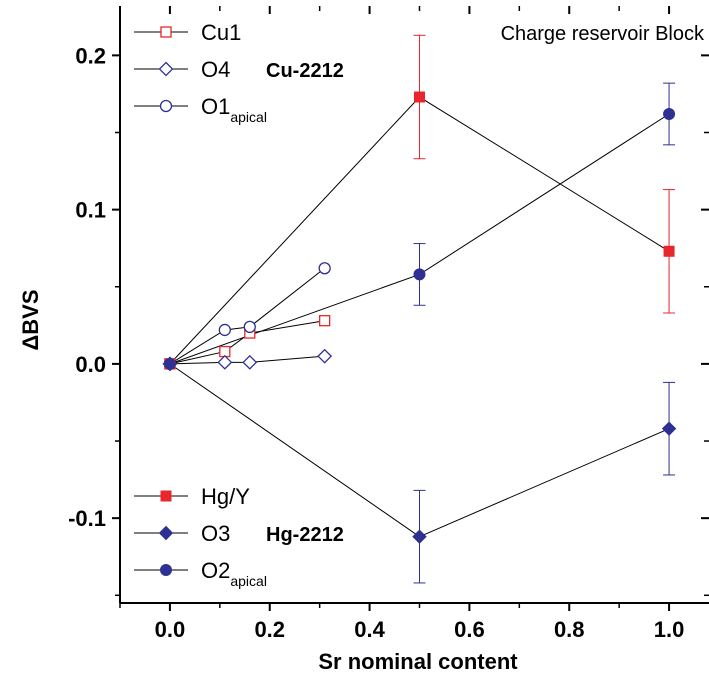 This screenshot has width=709, height=677. I want to click on legend-marker-o2, so click(166, 570).